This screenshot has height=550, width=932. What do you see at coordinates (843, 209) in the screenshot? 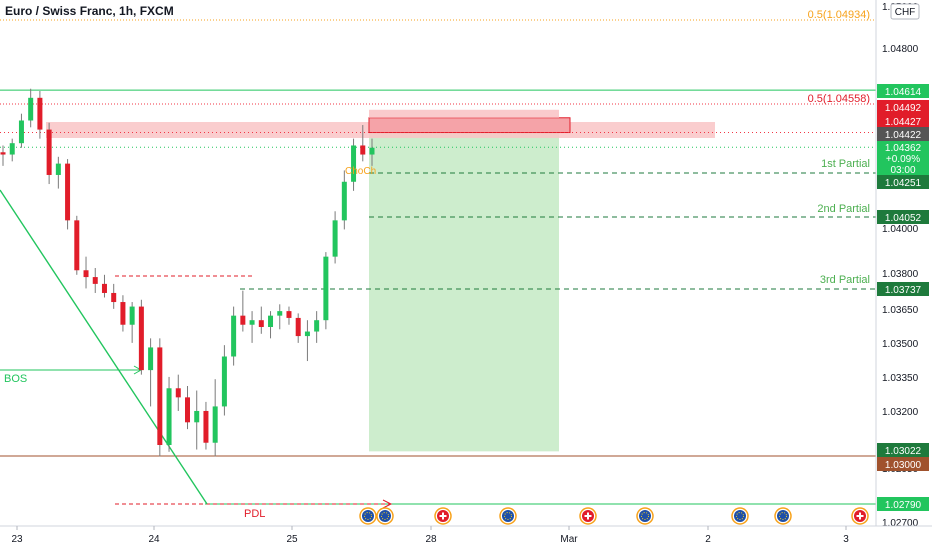
I see `partial-label-2: 2nd Partial` at bounding box center [843, 209].